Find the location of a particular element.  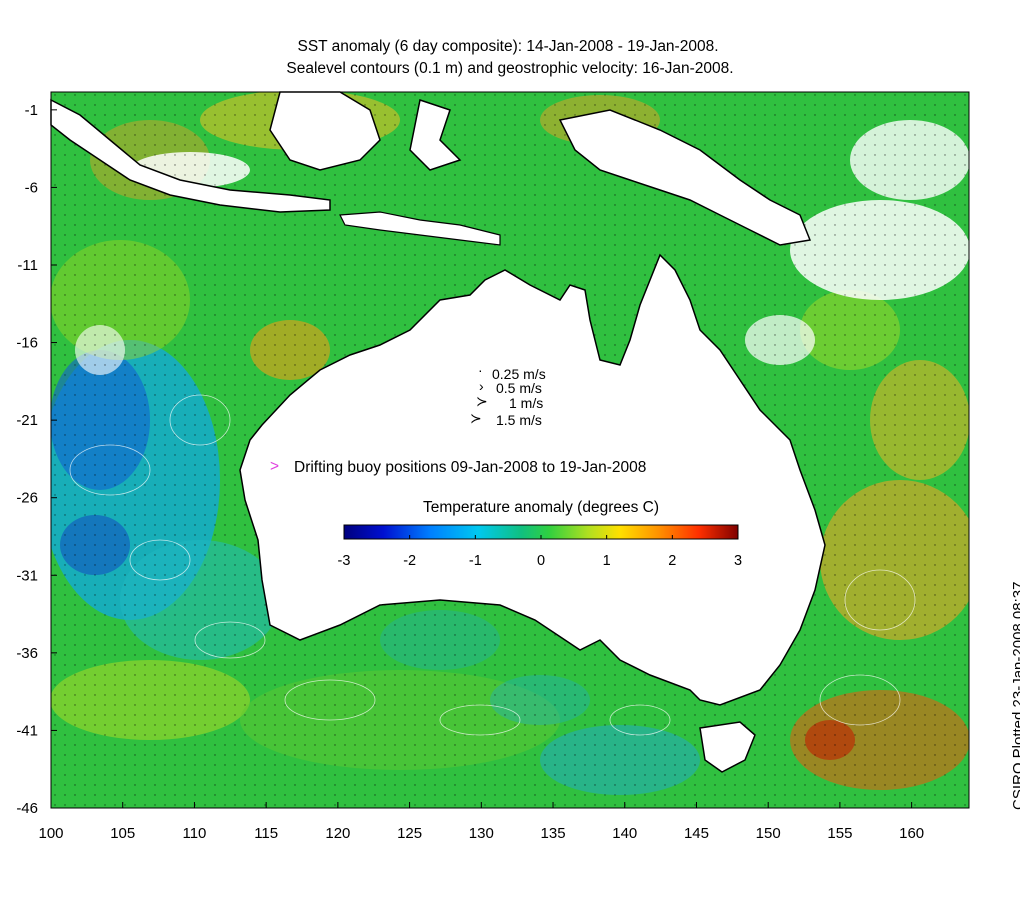

credit-text: CSIRO Plotted 23-Jan-2008 08:37 is located at coordinates (1015, 695).